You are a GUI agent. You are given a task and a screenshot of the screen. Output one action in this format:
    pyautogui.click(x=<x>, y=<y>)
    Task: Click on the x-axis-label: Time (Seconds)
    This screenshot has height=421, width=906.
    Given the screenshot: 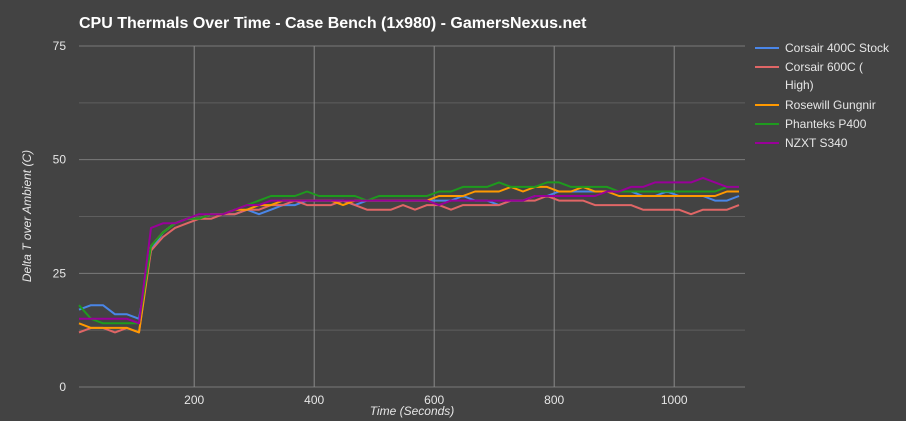 What is the action you would take?
    pyautogui.click(x=412, y=411)
    